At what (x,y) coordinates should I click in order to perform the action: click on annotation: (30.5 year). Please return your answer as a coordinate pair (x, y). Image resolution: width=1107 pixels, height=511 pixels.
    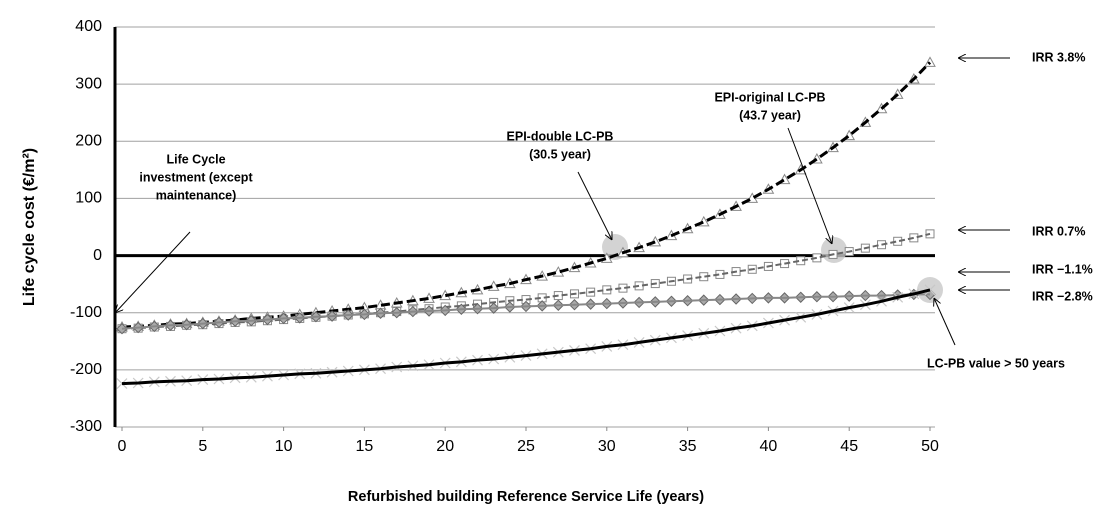
    Looking at the image, I should click on (560, 154).